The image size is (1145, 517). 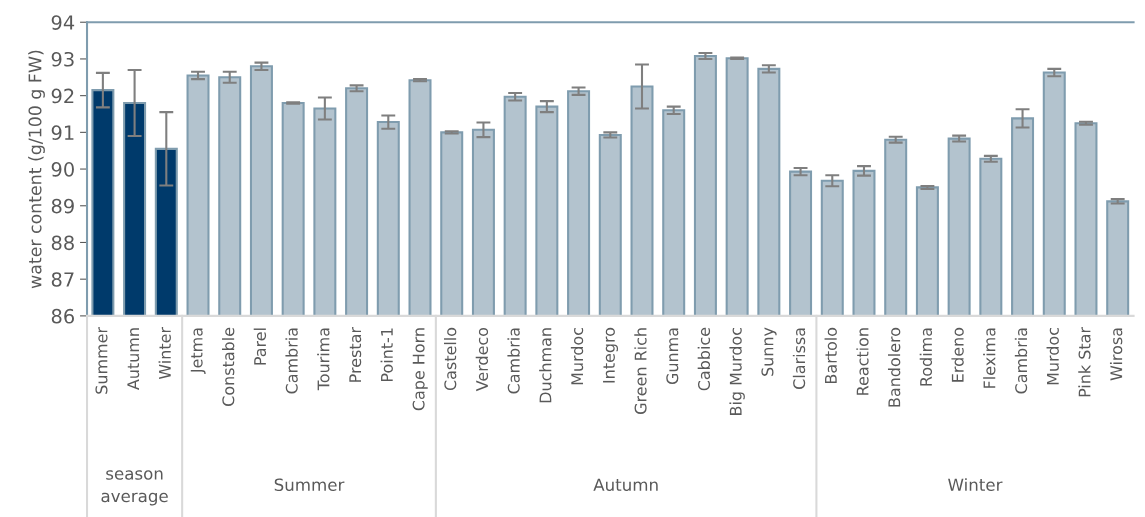 What do you see at coordinates (989, 358) in the screenshot?
I see `x-tick-label: Flexima` at bounding box center [989, 358].